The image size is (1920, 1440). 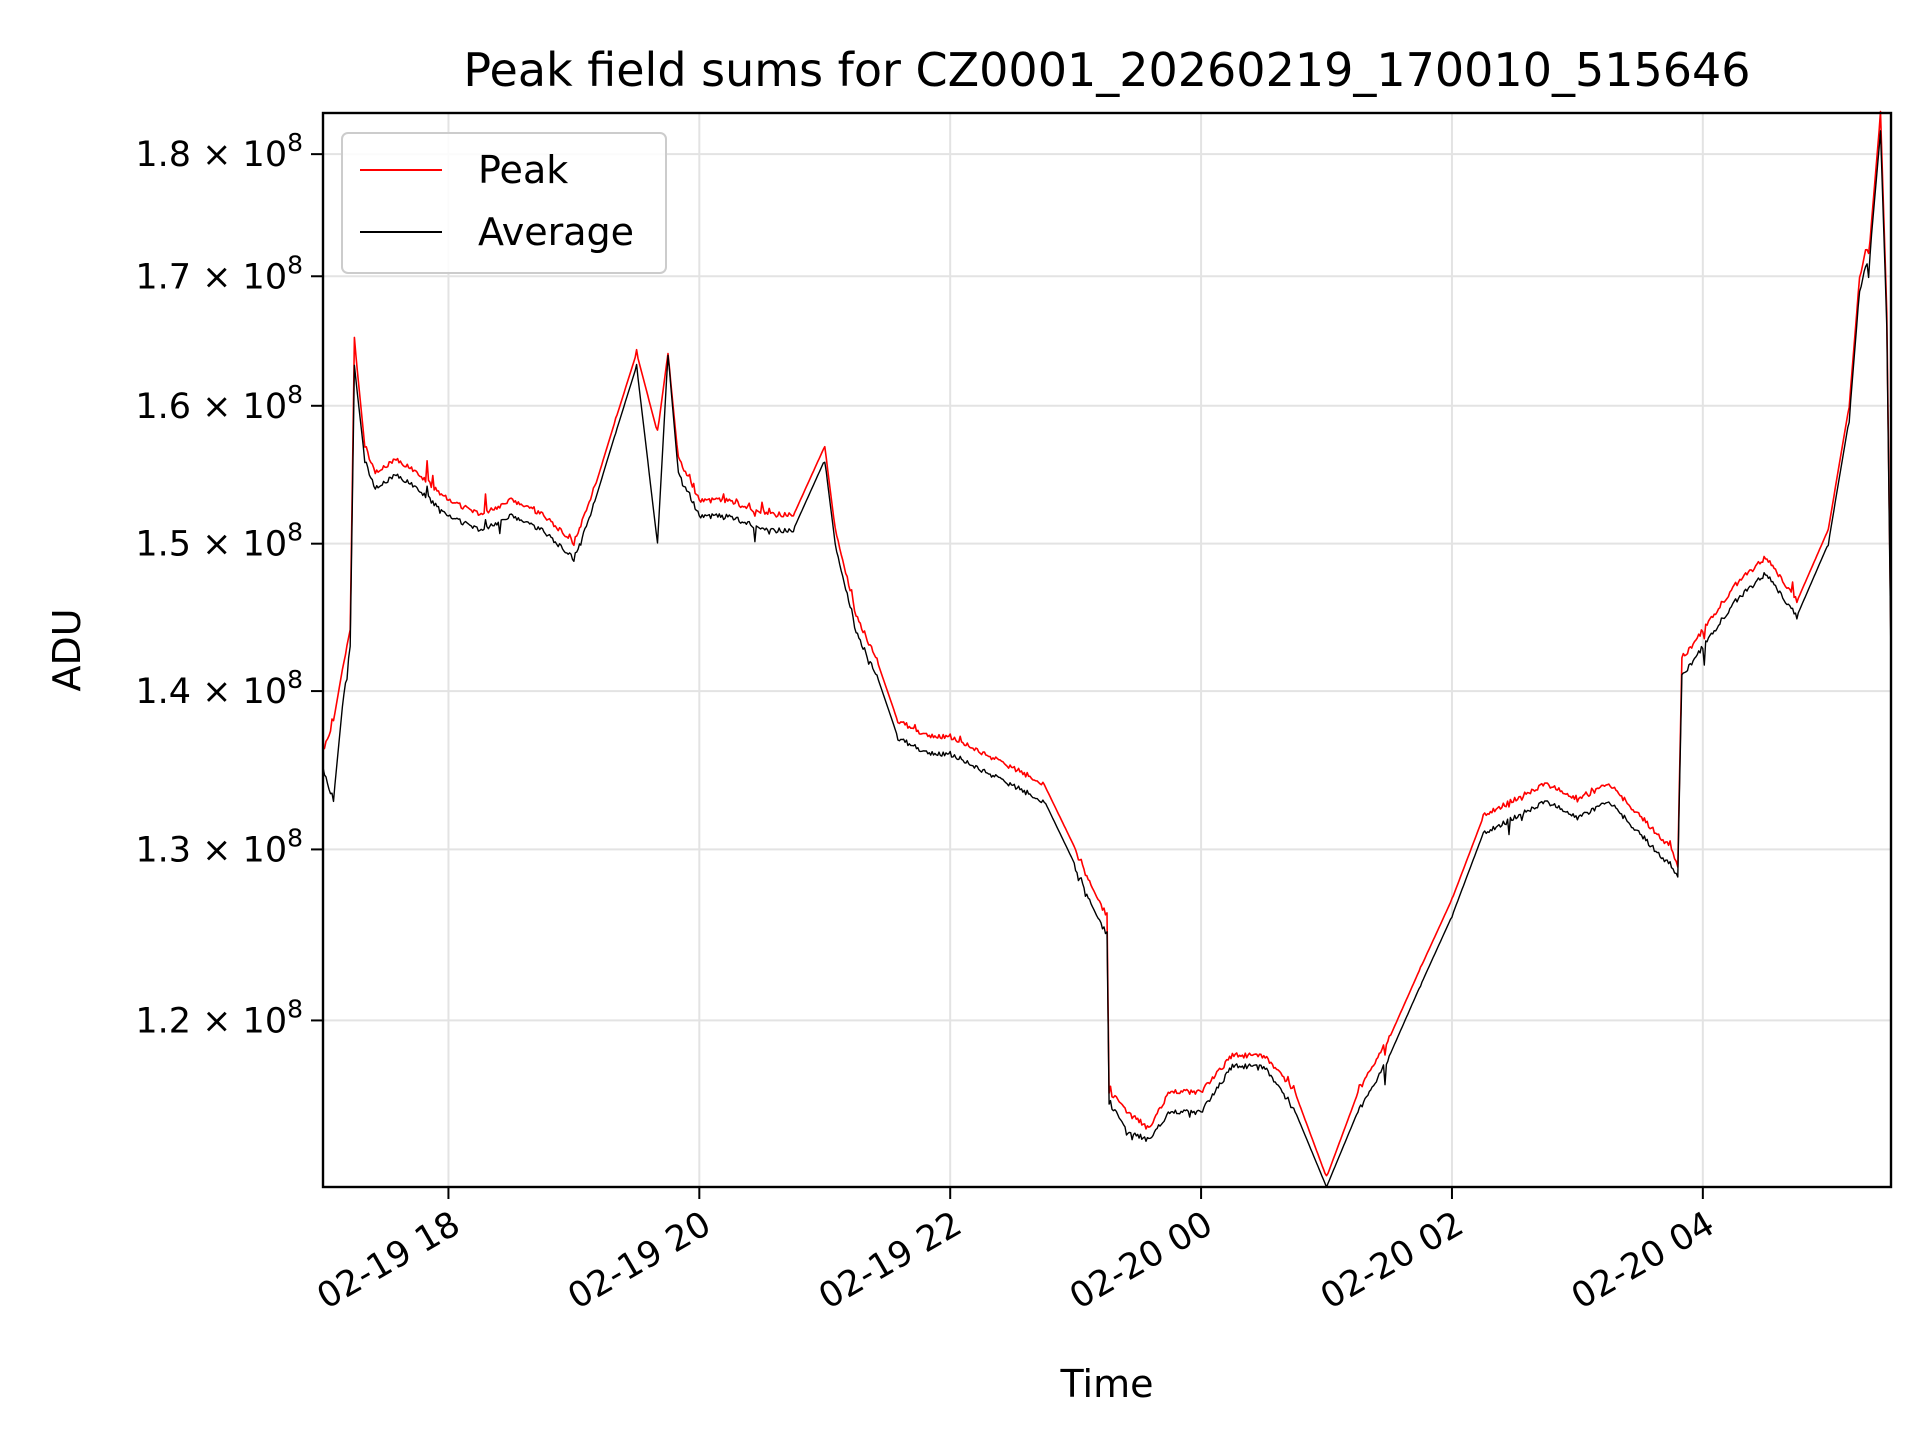 I want to click on y-tick-label: 1.3 × 108, so click(x=219, y=846).